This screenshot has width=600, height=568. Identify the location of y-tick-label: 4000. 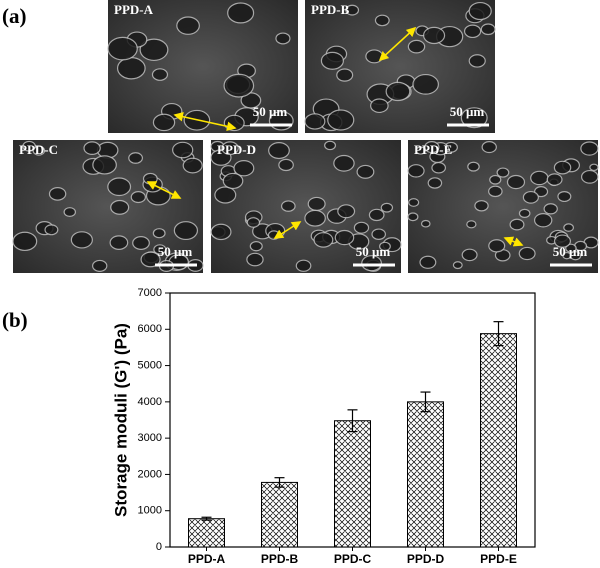
(150, 402).